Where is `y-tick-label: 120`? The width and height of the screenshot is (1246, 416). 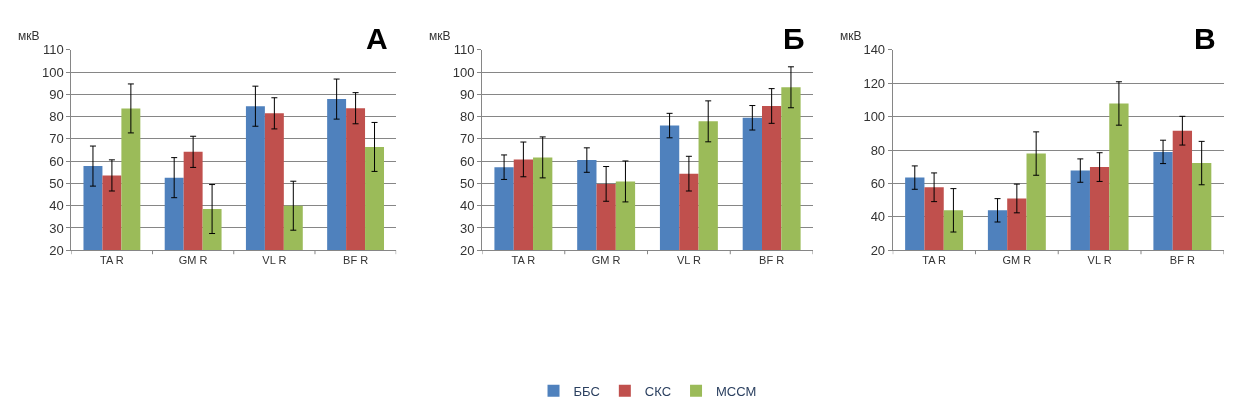 y-tick-label: 120 is located at coordinates (874, 83).